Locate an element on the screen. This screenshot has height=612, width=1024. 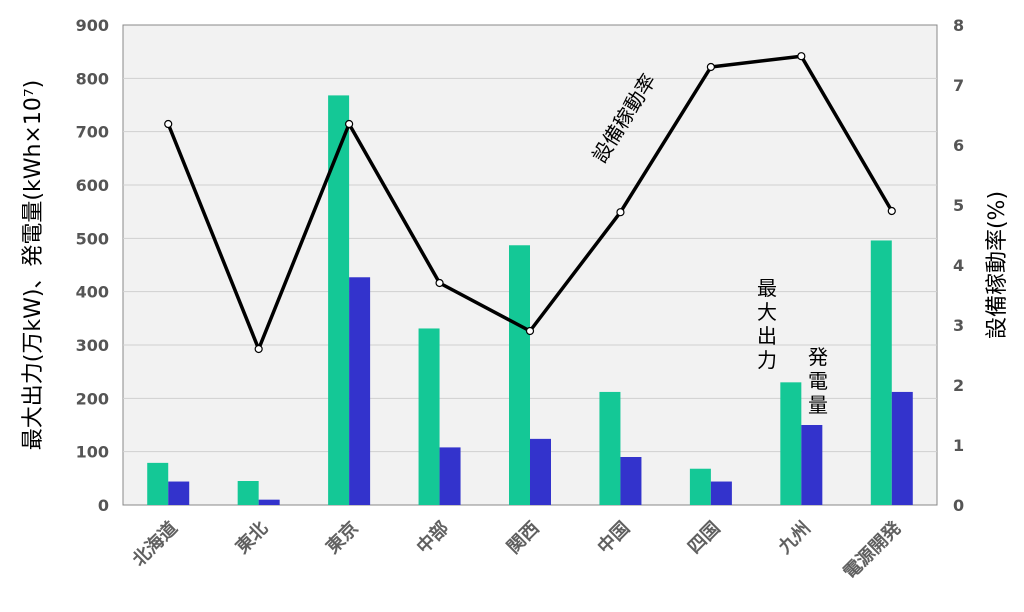
category-label: 九州 is located at coordinates (794, 538).